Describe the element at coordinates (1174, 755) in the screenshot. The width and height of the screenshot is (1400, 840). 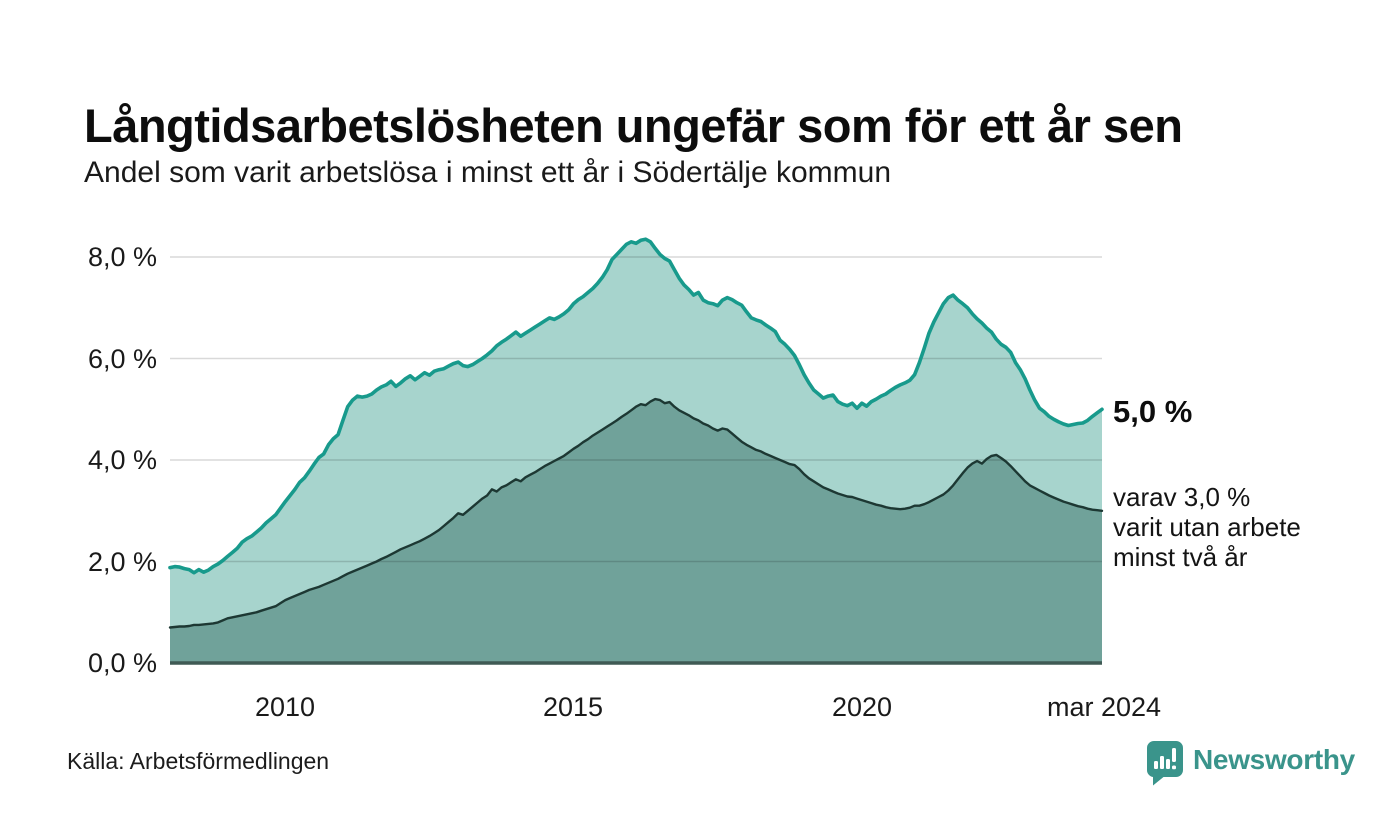
I see `logo-exclamation-bar` at that location.